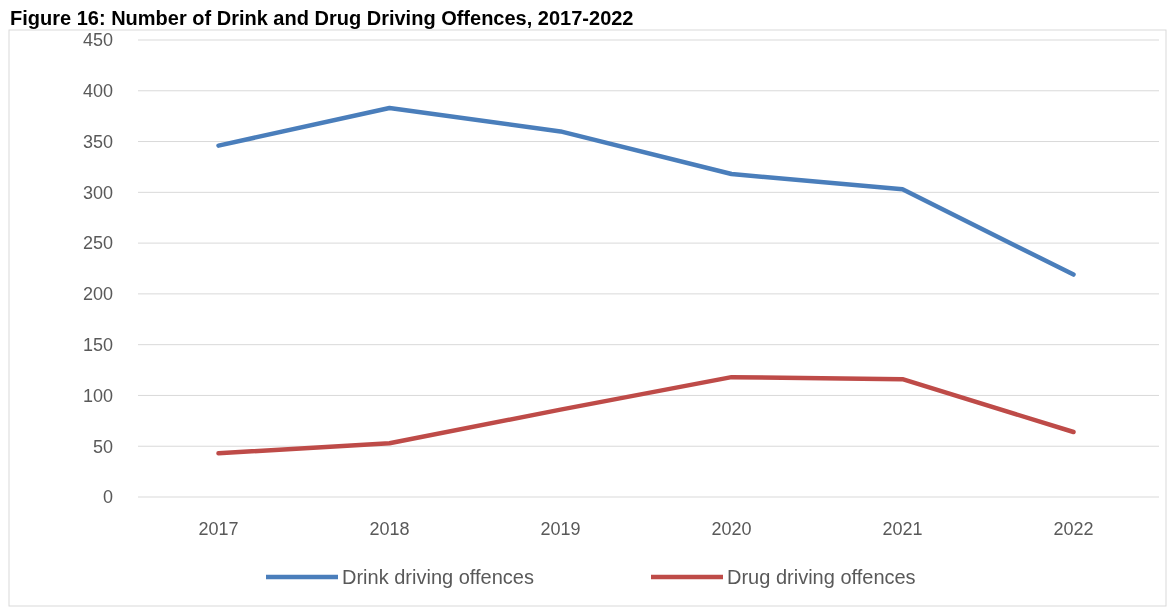 The image size is (1175, 615). What do you see at coordinates (97, 395) in the screenshot?
I see `y-tick-label: 100` at bounding box center [97, 395].